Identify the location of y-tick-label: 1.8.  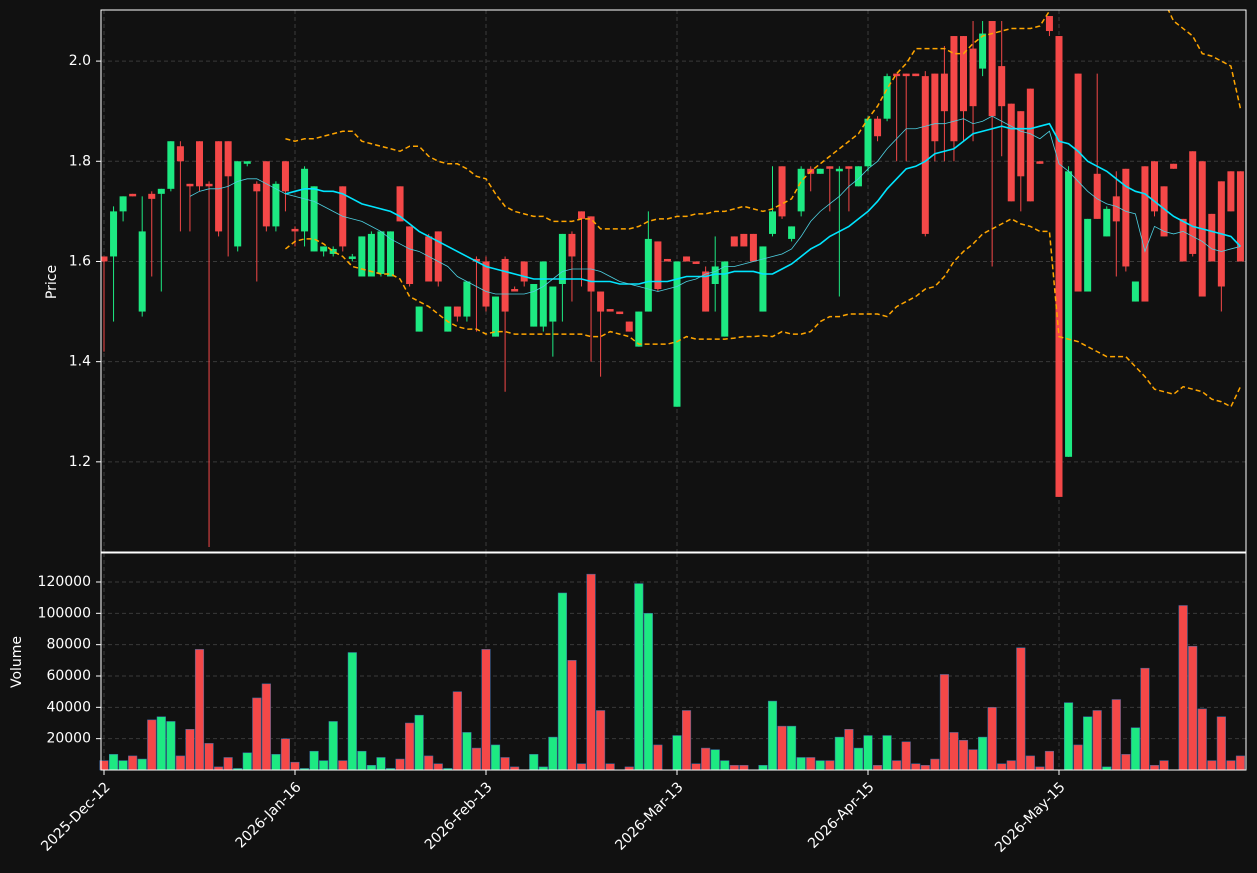
(80, 161).